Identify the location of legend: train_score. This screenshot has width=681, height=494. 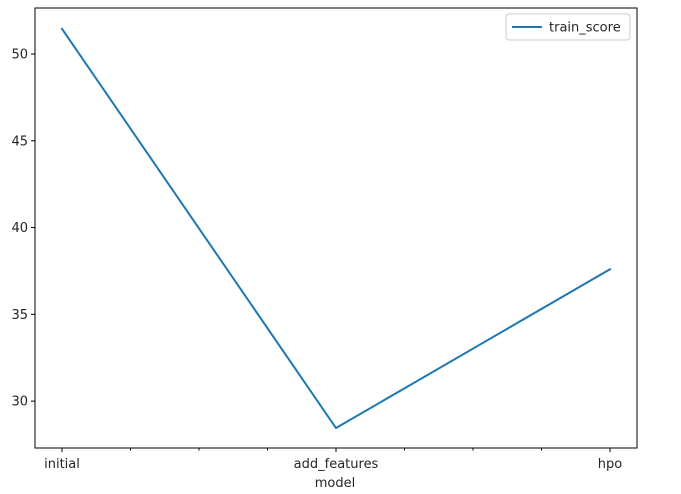
(568, 27).